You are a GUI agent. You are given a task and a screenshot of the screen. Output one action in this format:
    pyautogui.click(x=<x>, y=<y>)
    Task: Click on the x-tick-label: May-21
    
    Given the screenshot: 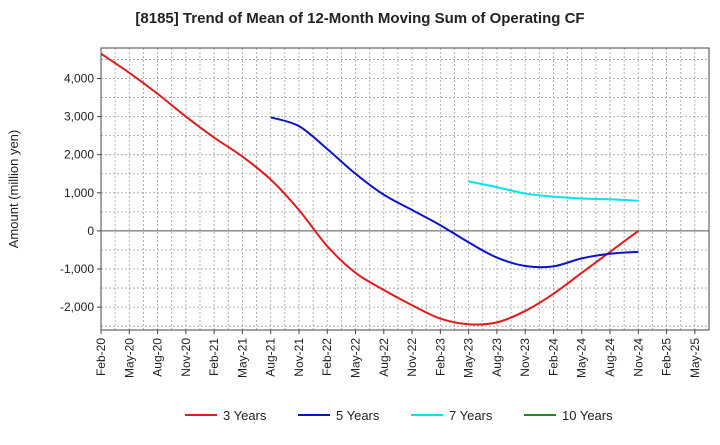 What is the action you would take?
    pyautogui.click(x=242, y=358)
    